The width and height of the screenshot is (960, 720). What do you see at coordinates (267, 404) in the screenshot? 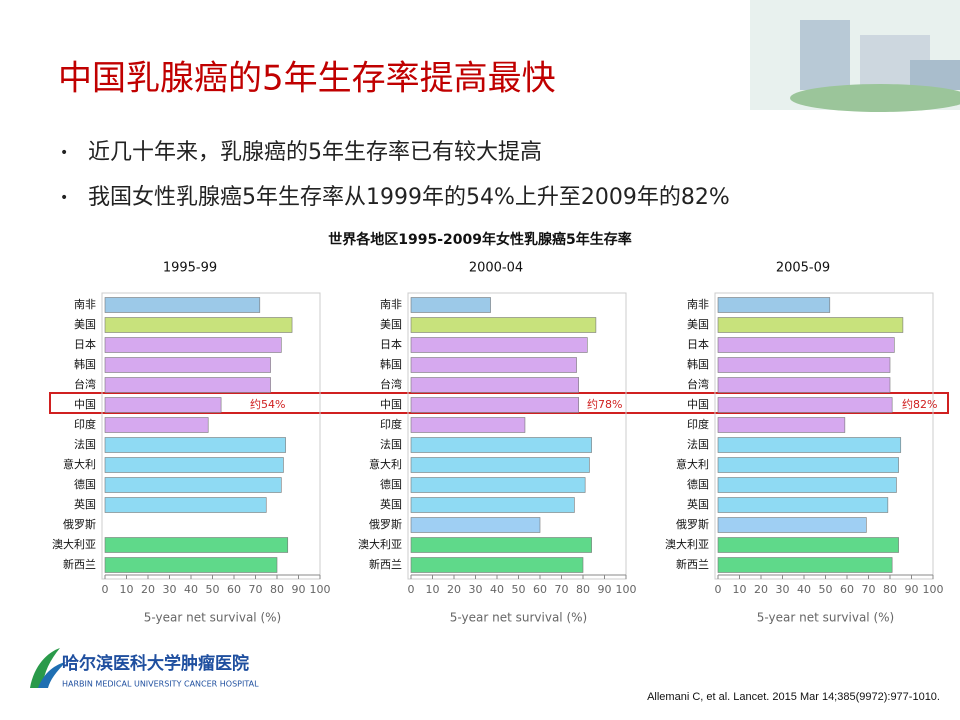
I see `annotation: 约54%` at bounding box center [267, 404].